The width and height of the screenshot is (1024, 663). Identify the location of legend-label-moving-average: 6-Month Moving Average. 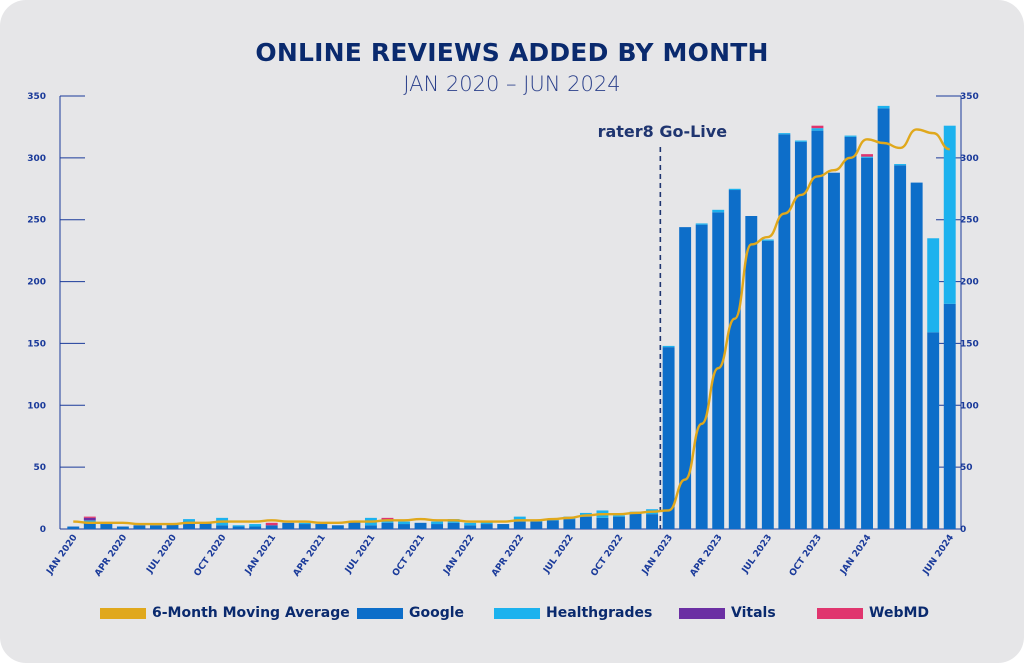
(251, 613).